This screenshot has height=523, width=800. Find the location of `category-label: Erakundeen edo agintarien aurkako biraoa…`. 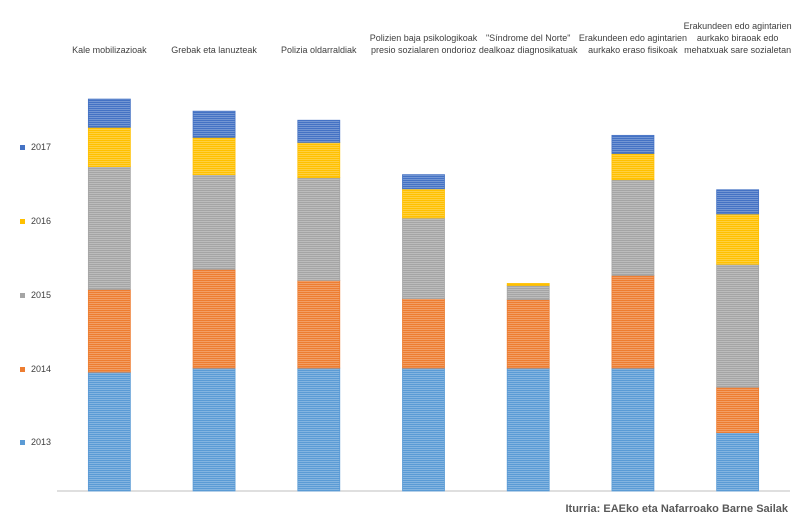

category-label: Erakundeen edo agintarien aurkako biraoa… is located at coordinates (737, 38).